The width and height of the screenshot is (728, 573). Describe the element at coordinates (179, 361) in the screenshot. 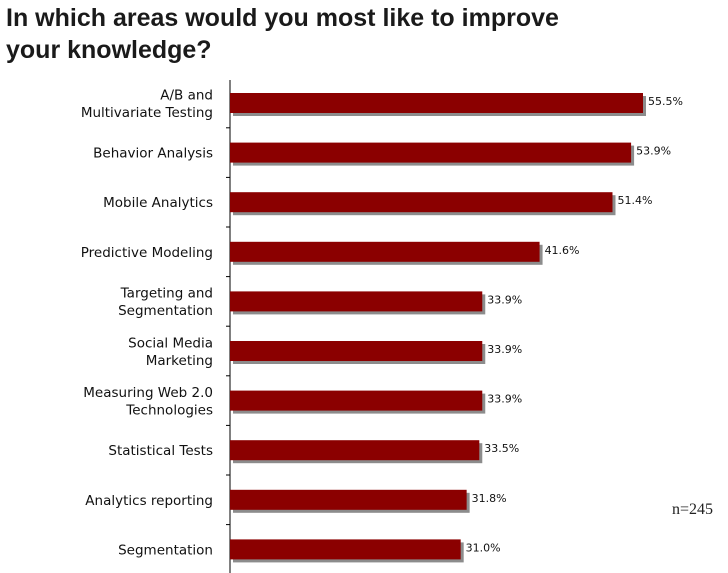

I see `category-label: Marketing` at that location.